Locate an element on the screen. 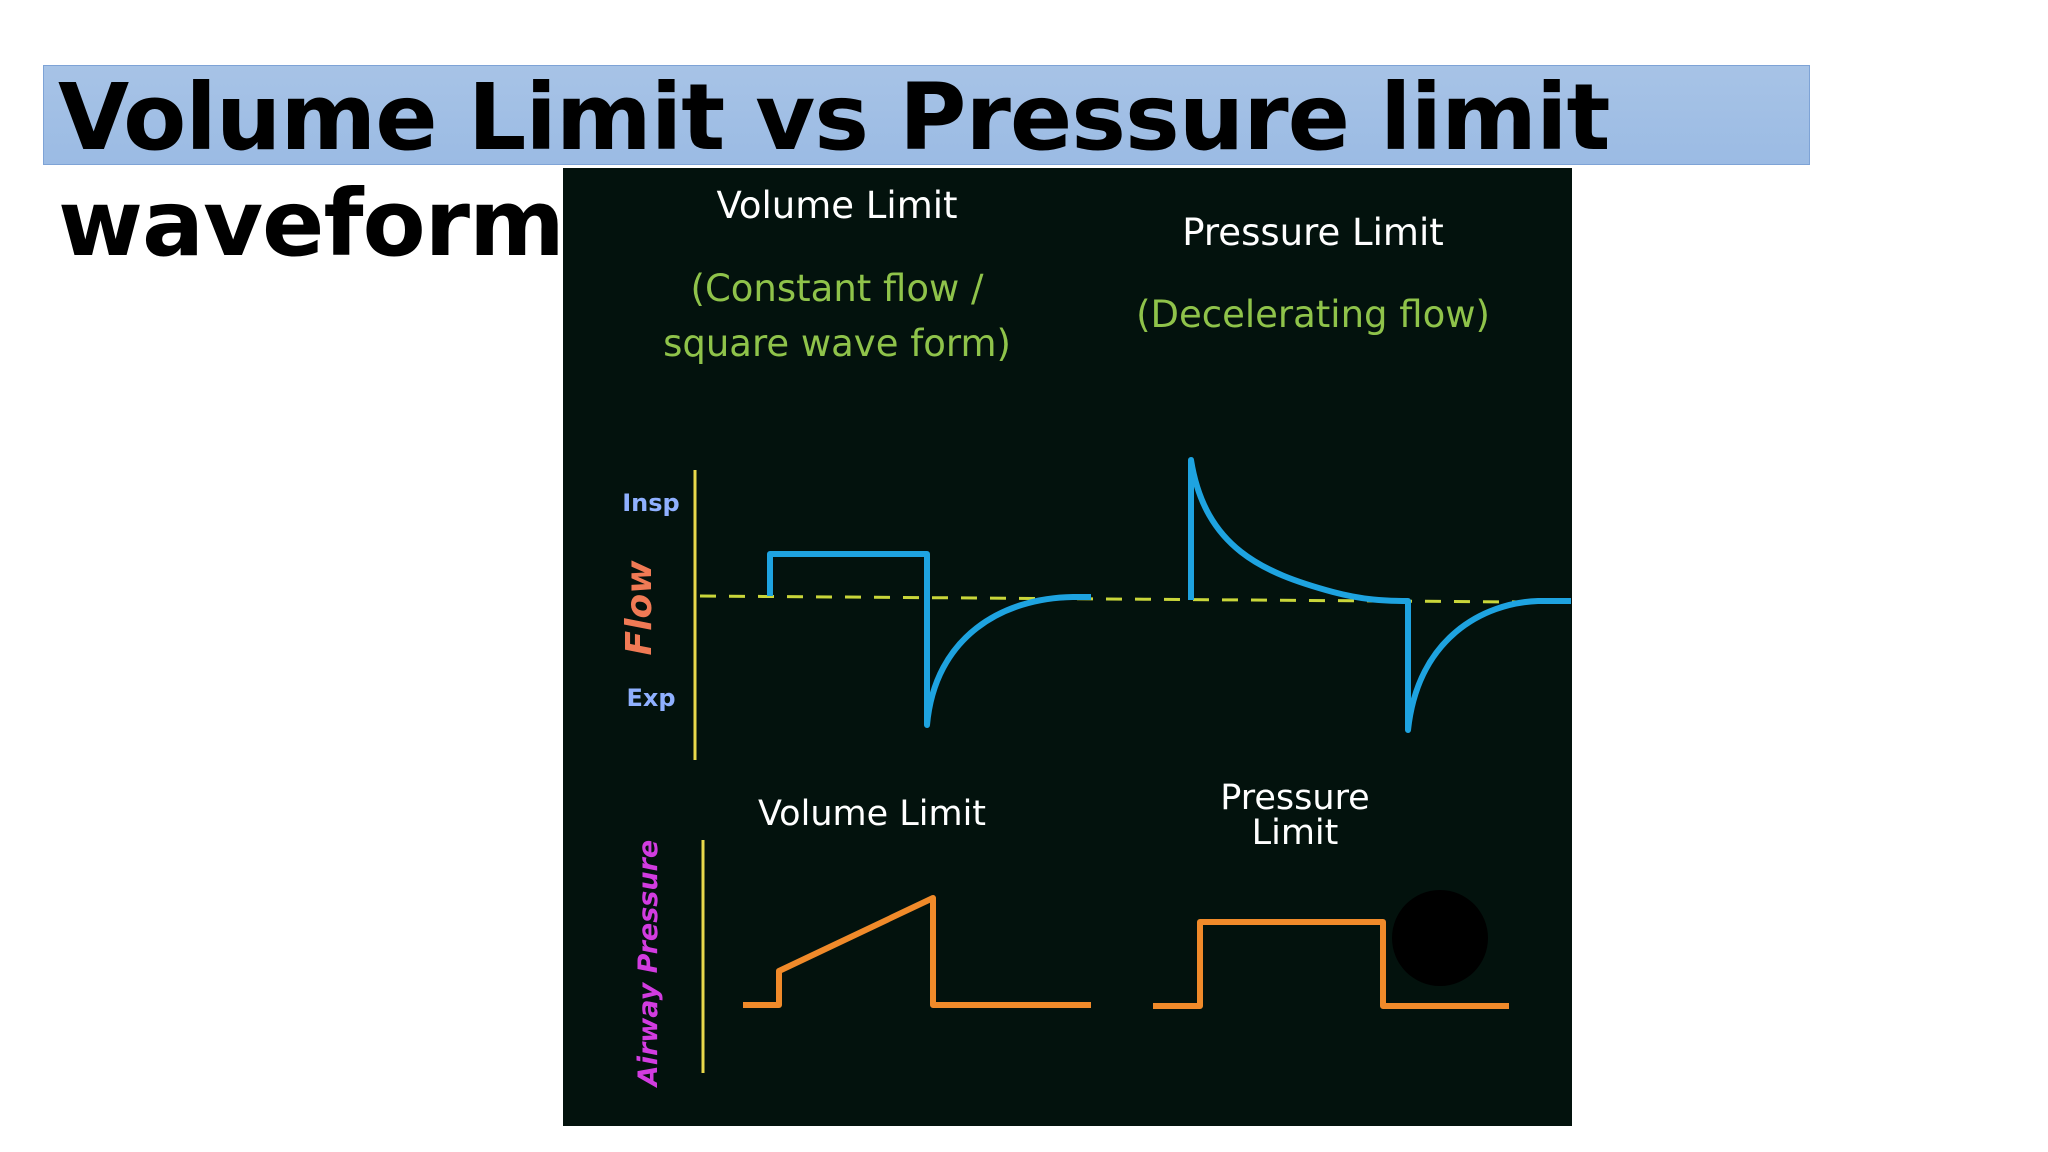 This screenshot has height=1152, width=2048. pressure-limit-flow-trace is located at coordinates (1379, 595).